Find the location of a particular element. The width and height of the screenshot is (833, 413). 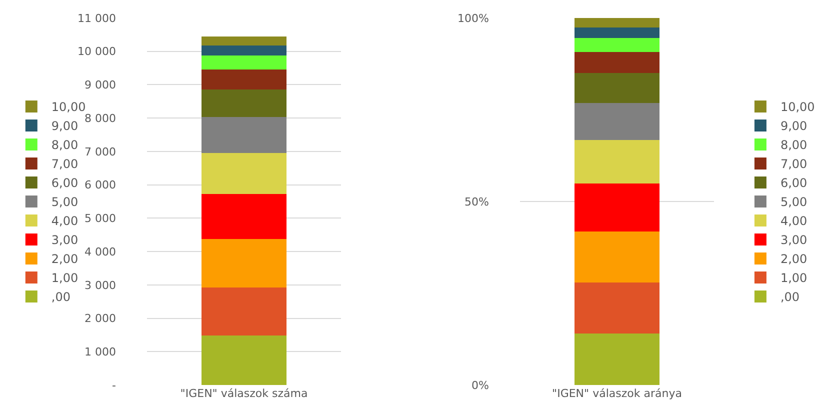

x-tick-label: "IGEN" válaszok száma is located at coordinates (244, 393).